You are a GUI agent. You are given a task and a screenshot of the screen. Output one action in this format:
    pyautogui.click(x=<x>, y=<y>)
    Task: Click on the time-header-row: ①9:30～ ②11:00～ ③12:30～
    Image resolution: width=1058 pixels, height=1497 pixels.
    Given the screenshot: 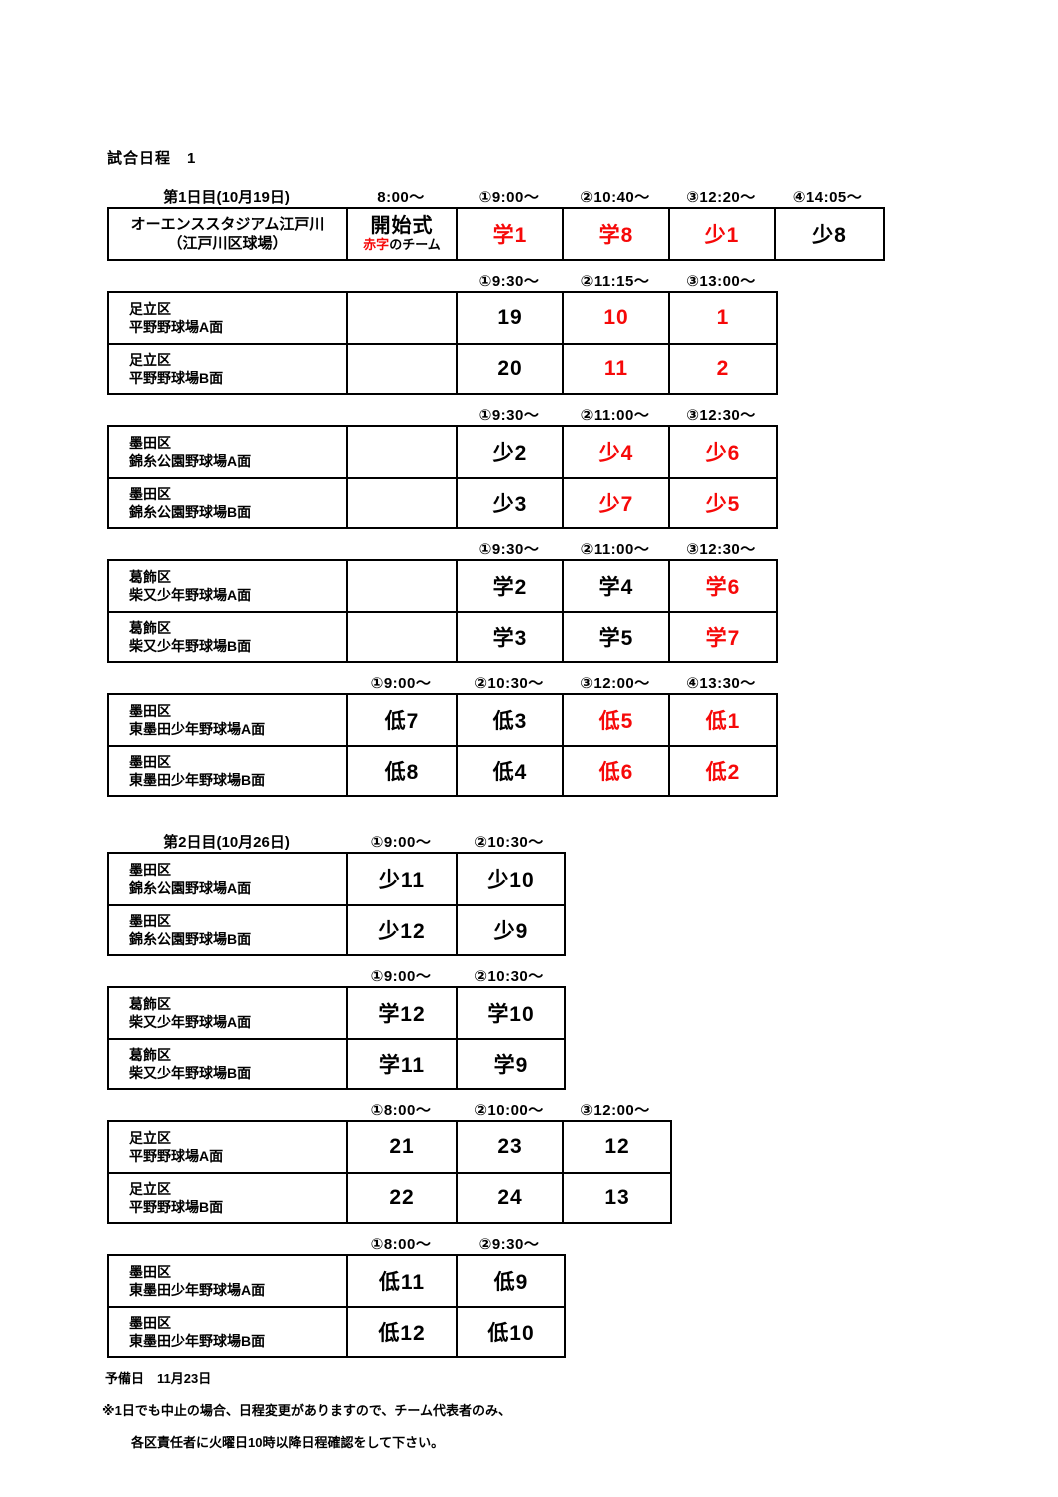 What is the action you would take?
    pyautogui.click(x=442, y=414)
    